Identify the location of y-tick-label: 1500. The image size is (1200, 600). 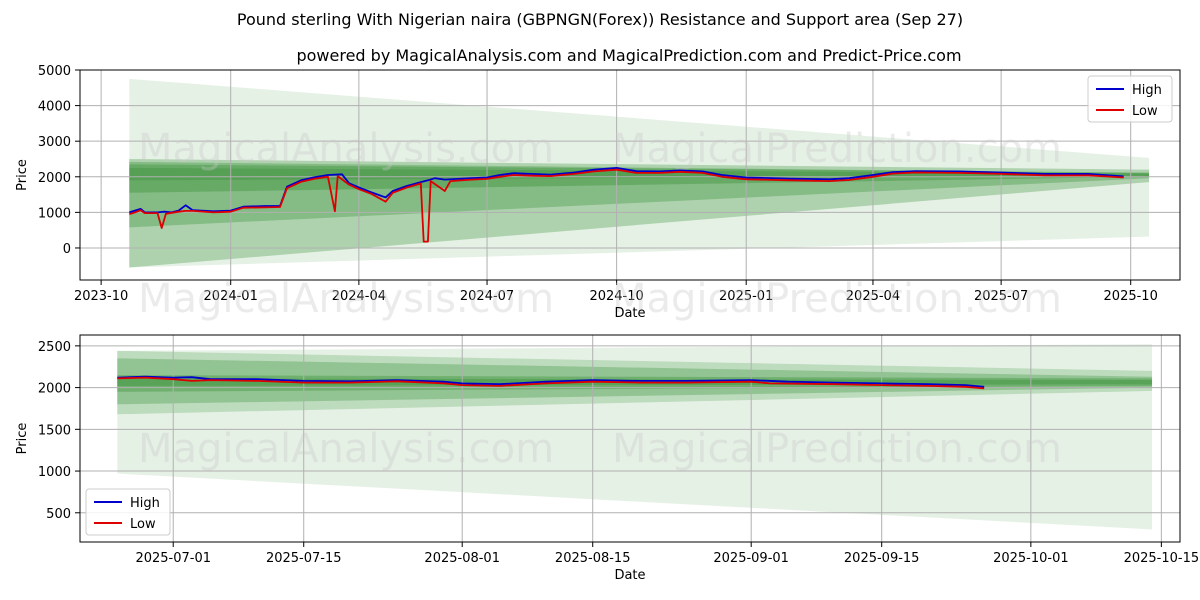
(54, 430).